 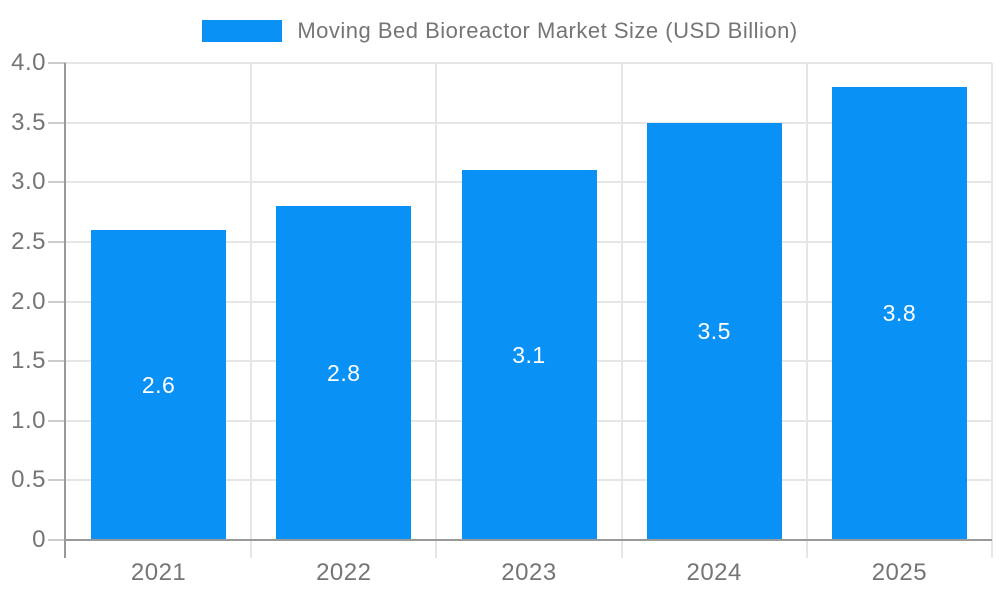 What do you see at coordinates (65, 310) in the screenshot?
I see `y-axis-line` at bounding box center [65, 310].